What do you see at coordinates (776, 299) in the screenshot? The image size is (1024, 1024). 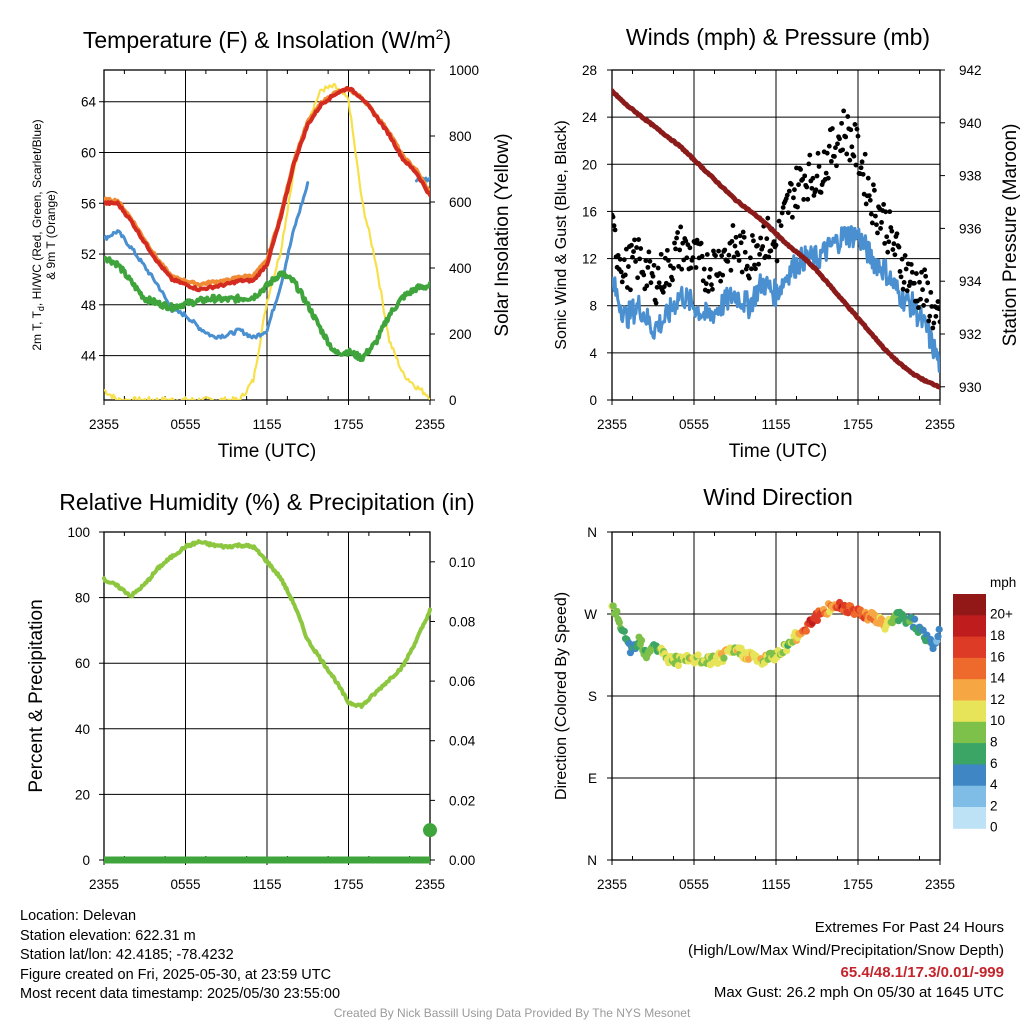 I see `sonic-wind-line` at bounding box center [776, 299].